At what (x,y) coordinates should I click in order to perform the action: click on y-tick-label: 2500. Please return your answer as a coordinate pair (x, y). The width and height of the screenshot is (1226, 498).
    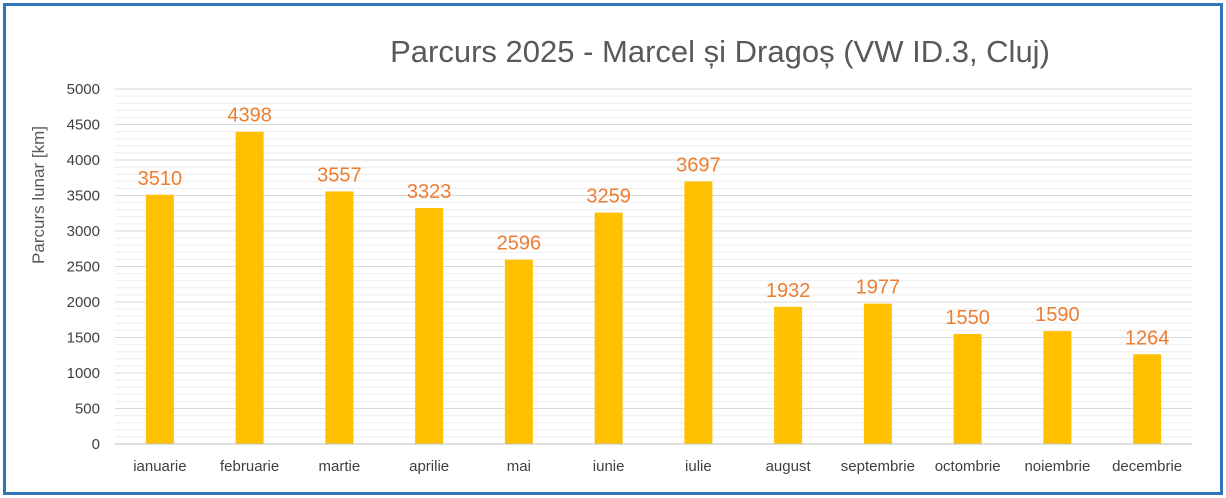
    Looking at the image, I should click on (83, 267).